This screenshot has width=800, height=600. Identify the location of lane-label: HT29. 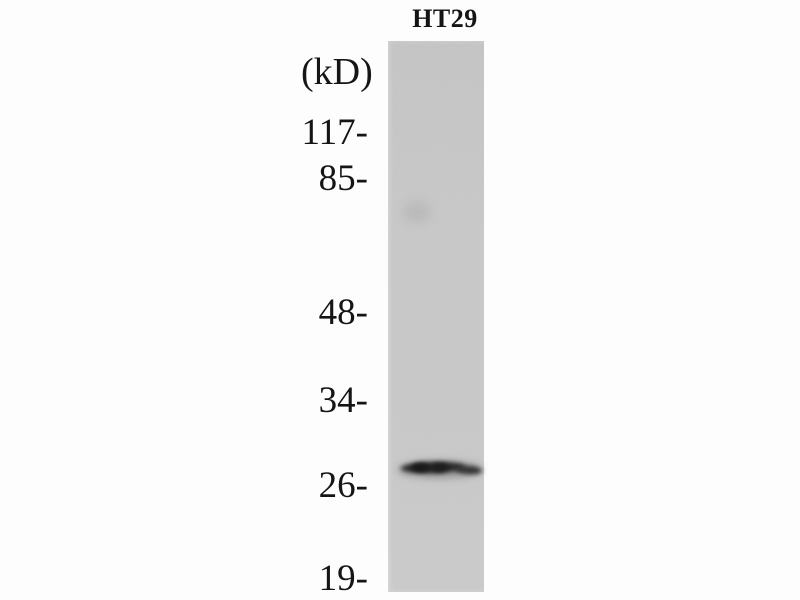
(445, 18).